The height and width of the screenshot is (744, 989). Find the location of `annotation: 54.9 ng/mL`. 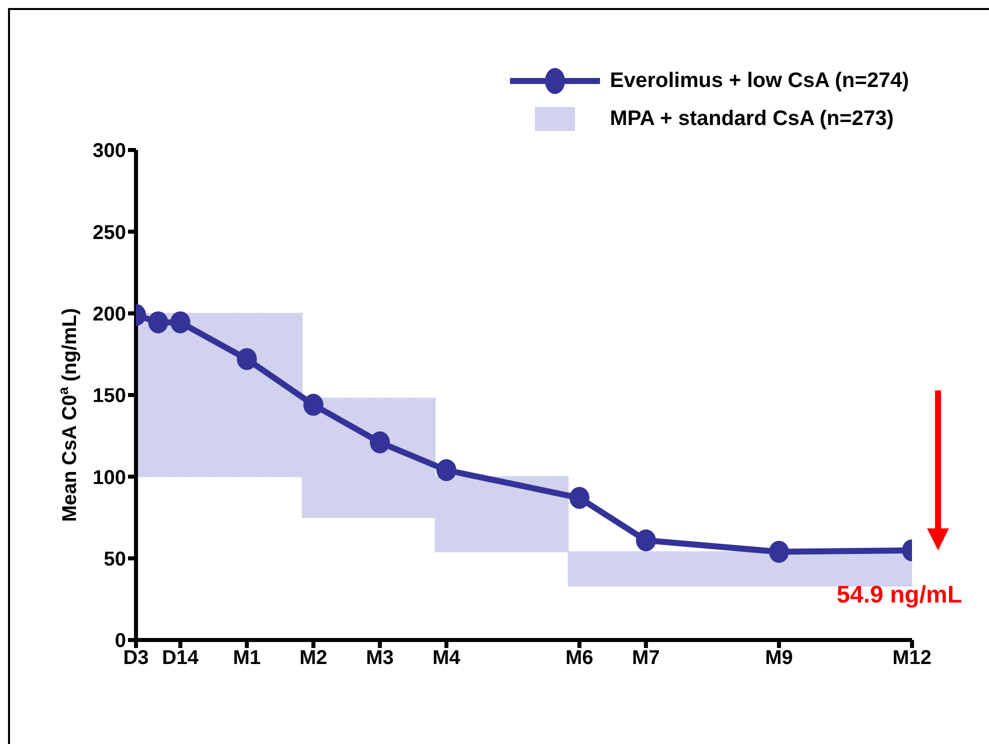

annotation: 54.9 ng/mL is located at coordinates (899, 594).